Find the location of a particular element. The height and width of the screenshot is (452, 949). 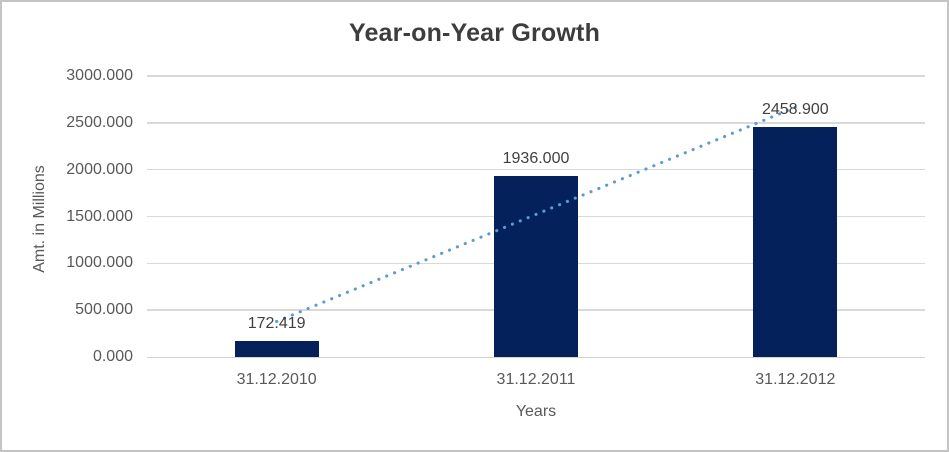

x-axis-title: Years is located at coordinates (536, 411).